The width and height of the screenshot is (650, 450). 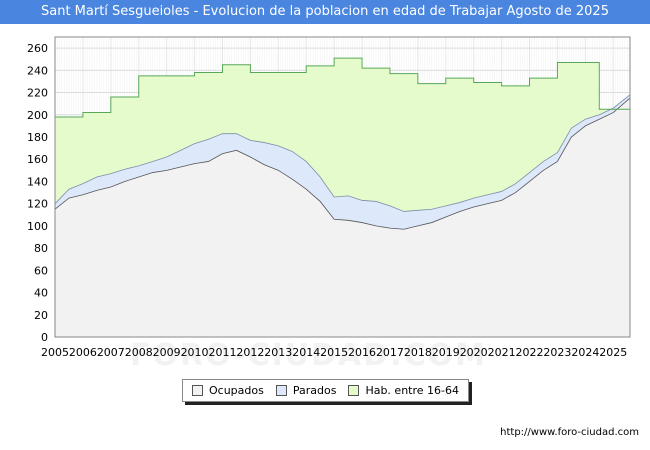 I want to click on x-tick-label: 2013, so click(x=278, y=352).